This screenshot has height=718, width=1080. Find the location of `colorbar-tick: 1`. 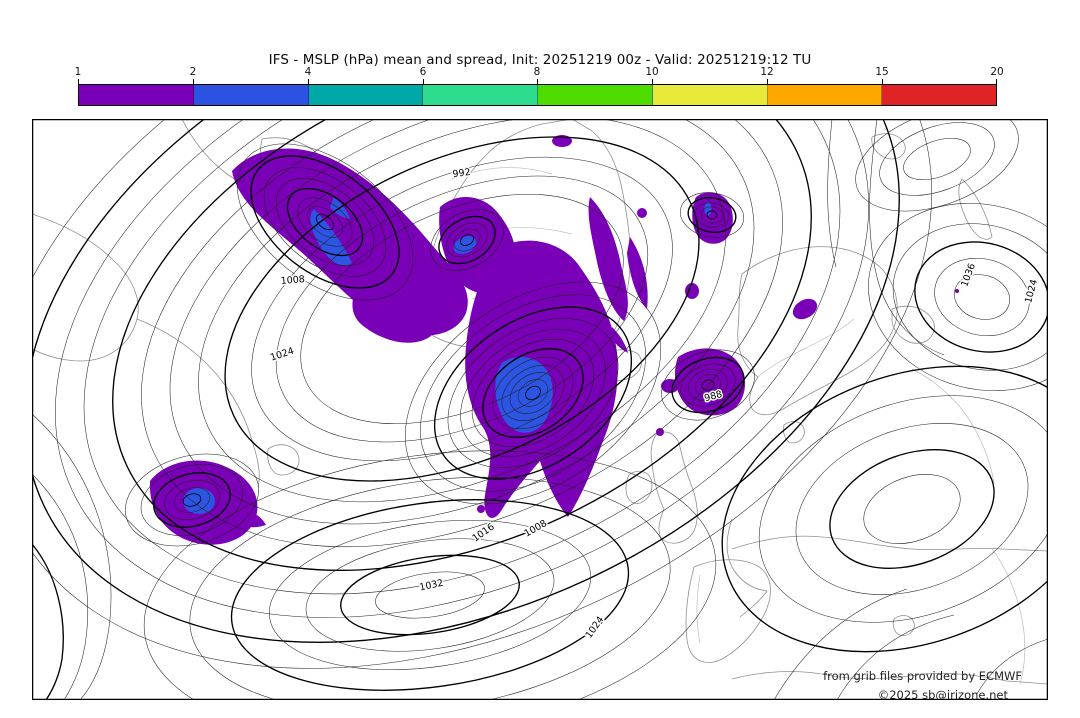

colorbar-tick: 1 is located at coordinates (78, 72).